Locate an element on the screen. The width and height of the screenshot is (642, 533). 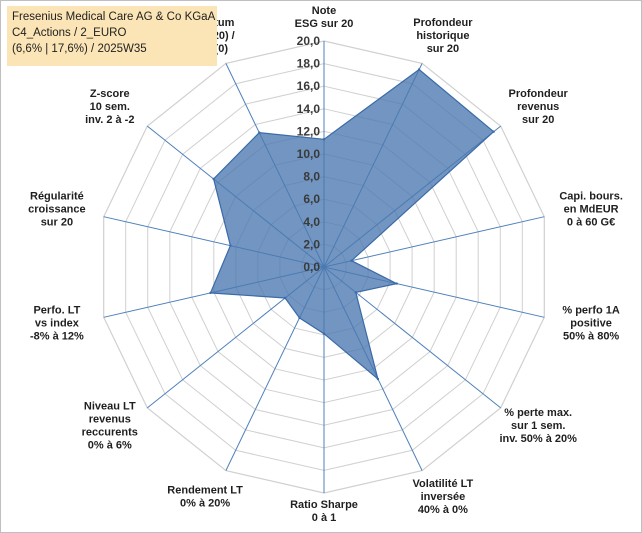
axis-label-line: 0 à 1 is located at coordinates (324, 518).